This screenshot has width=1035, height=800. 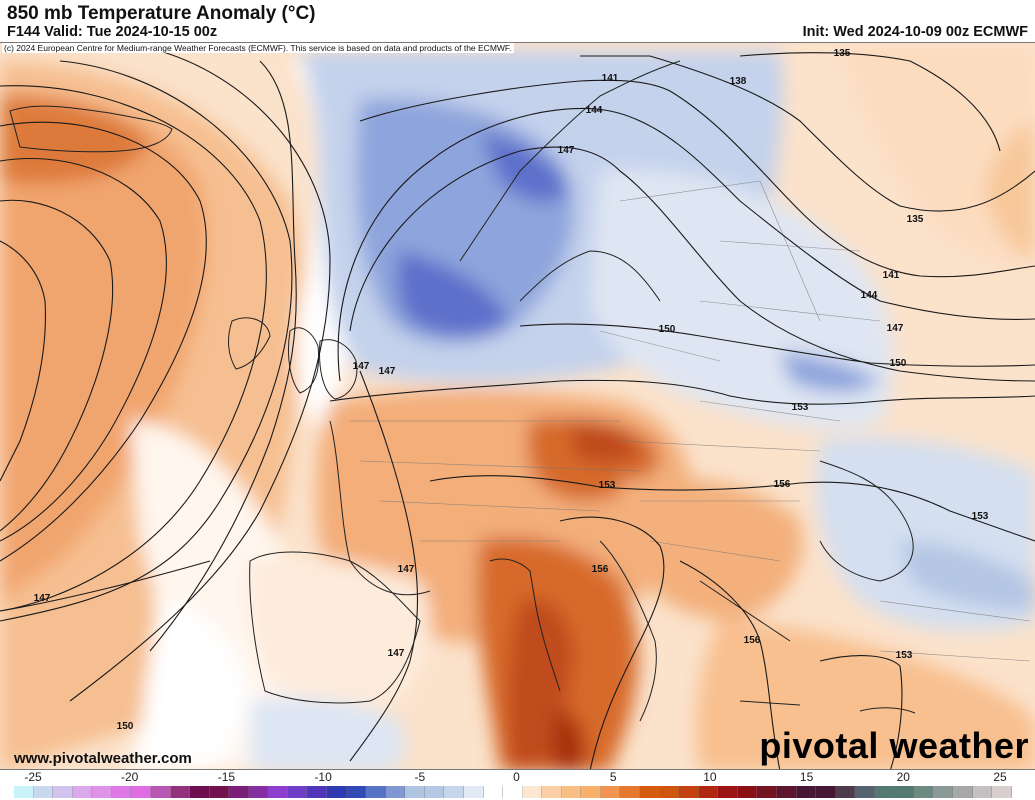 I want to click on colorbar-ticks: -25 -20 -15 -10 -5 0 5 10 15 20 25, so click(x=517, y=777).